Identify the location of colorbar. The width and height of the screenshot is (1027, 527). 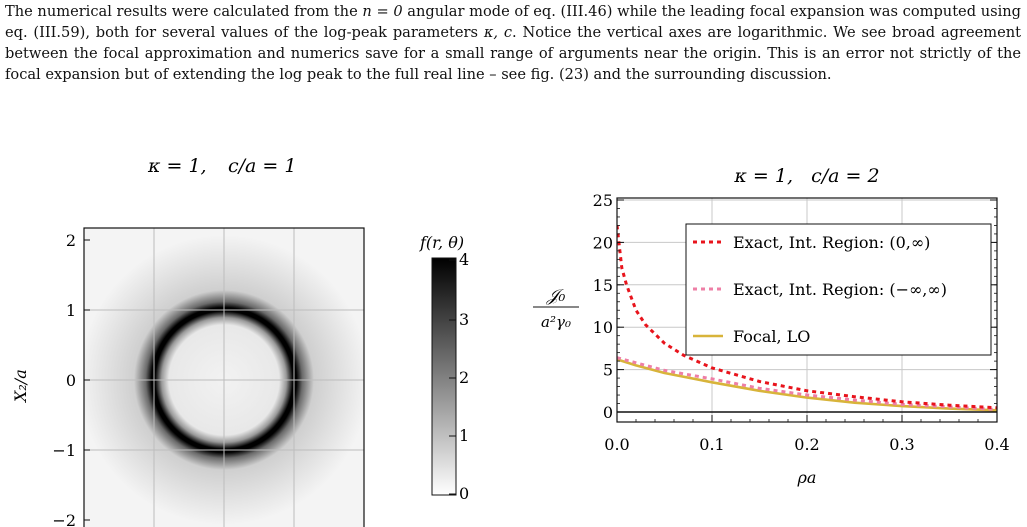
(444, 376).